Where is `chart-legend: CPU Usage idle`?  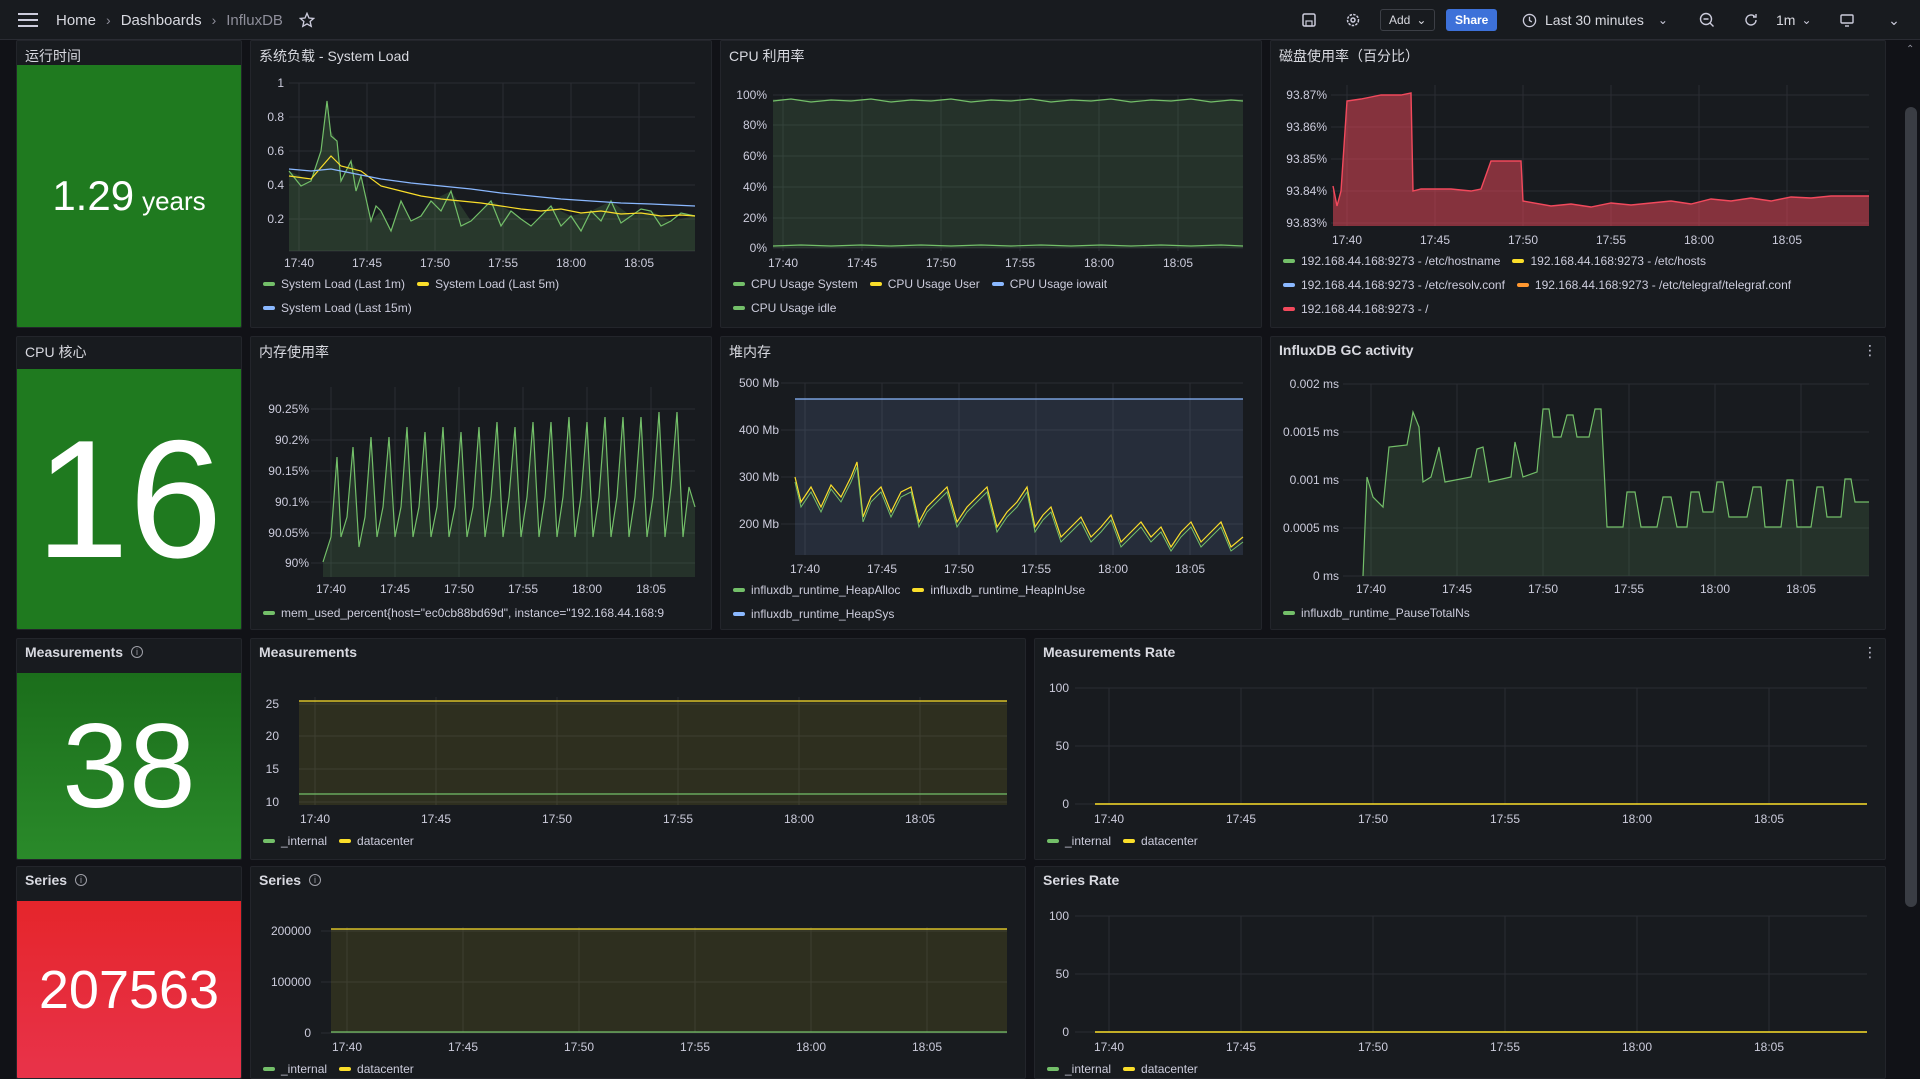 chart-legend: CPU Usage idle is located at coordinates (784, 308).